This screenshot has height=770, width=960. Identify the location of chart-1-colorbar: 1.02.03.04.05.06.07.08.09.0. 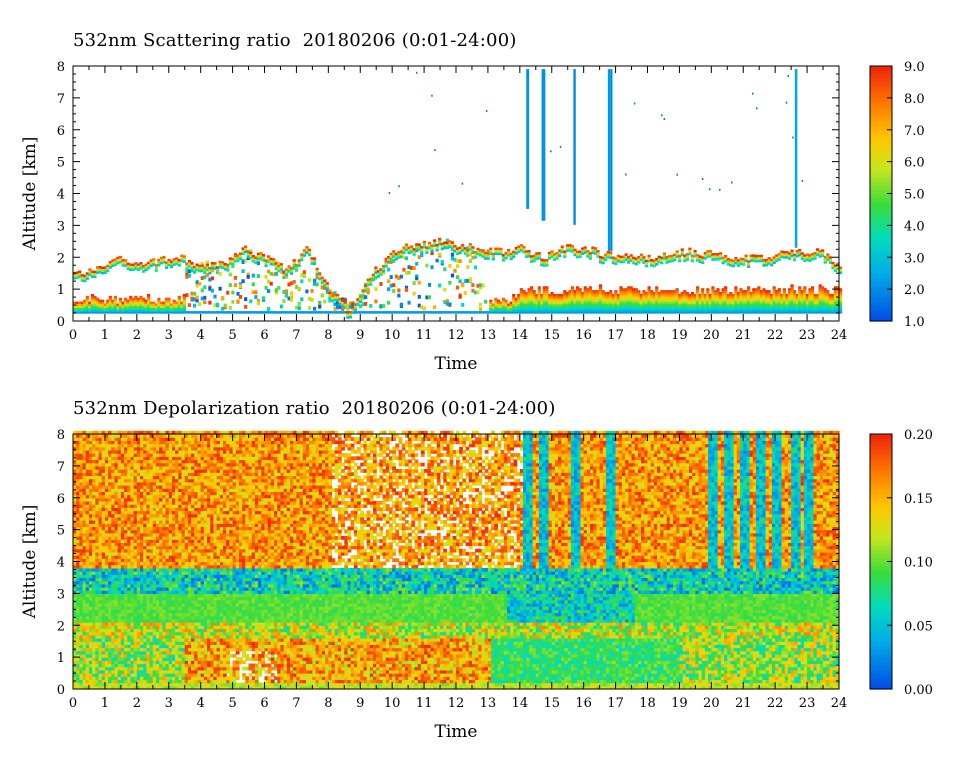
(897, 195).